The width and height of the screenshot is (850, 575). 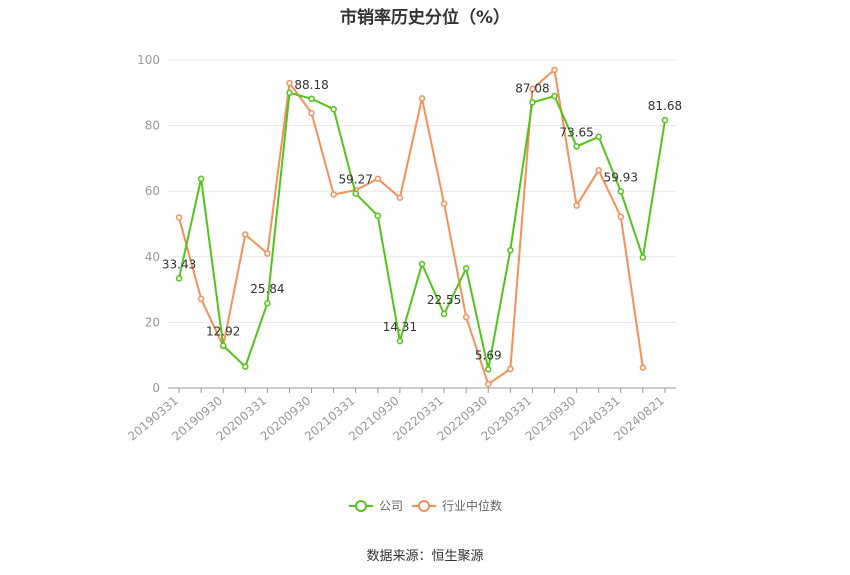 I want to click on data-label: 73.65, so click(x=576, y=132).